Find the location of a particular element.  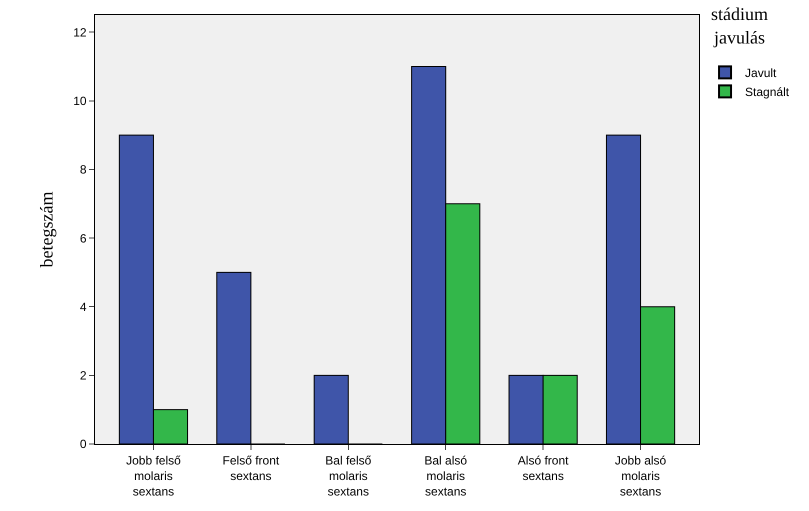

legend-label: Javult is located at coordinates (761, 73).